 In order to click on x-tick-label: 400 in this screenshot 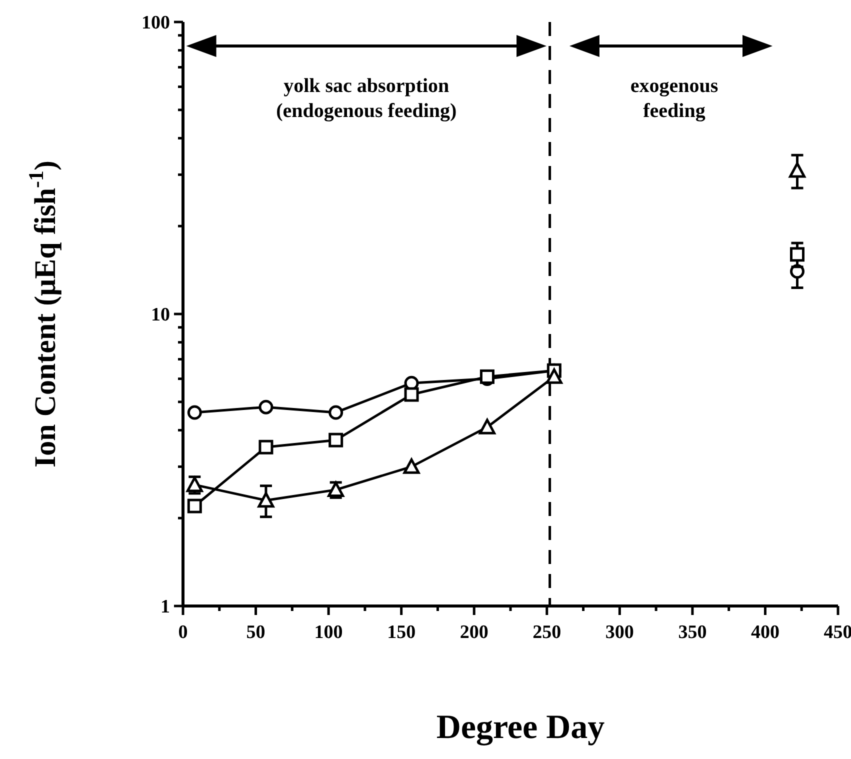, I will do `click(765, 632)`.